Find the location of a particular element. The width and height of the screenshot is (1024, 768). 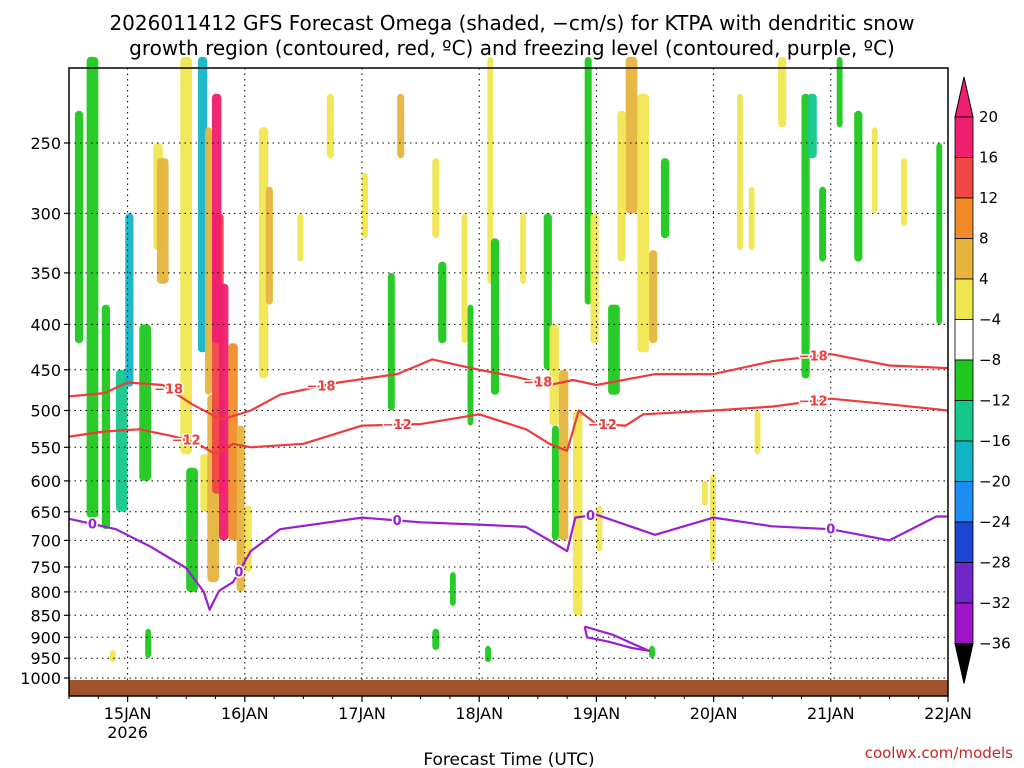

minus12-label-0: −12 is located at coordinates (186, 441).